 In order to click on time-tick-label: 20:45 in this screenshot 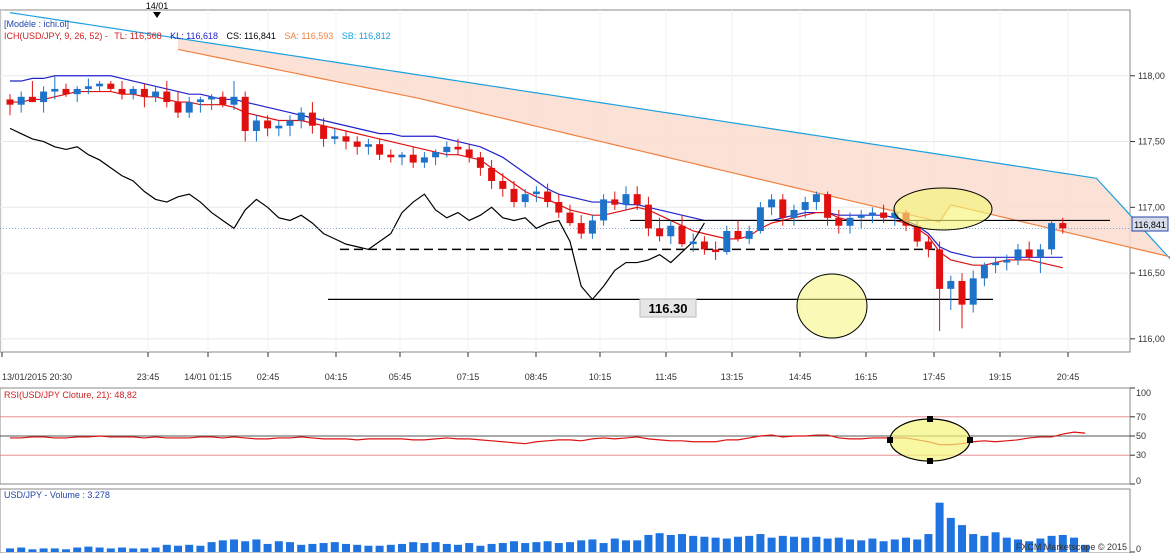, I will do `click(1068, 377)`.